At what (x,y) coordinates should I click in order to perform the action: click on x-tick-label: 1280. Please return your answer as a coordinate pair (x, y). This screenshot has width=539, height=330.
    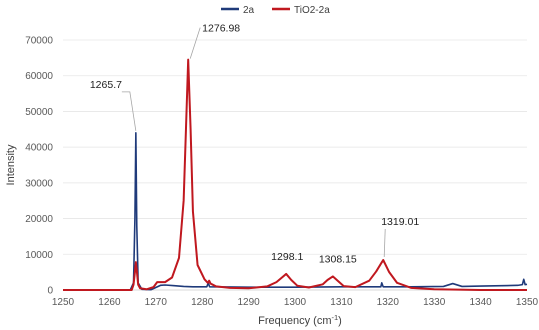
    Looking at the image, I should click on (202, 302).